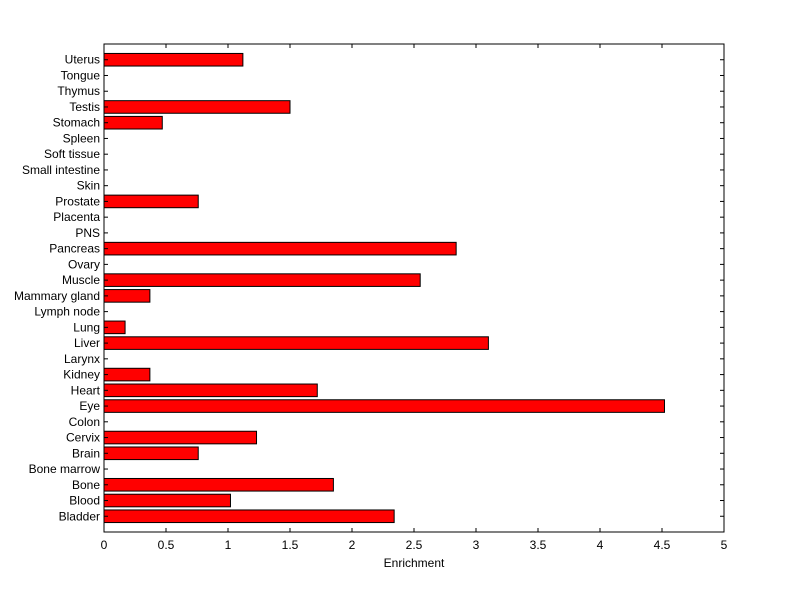 The width and height of the screenshot is (800, 599). I want to click on y-tick-label: Lymph node, so click(67, 312).